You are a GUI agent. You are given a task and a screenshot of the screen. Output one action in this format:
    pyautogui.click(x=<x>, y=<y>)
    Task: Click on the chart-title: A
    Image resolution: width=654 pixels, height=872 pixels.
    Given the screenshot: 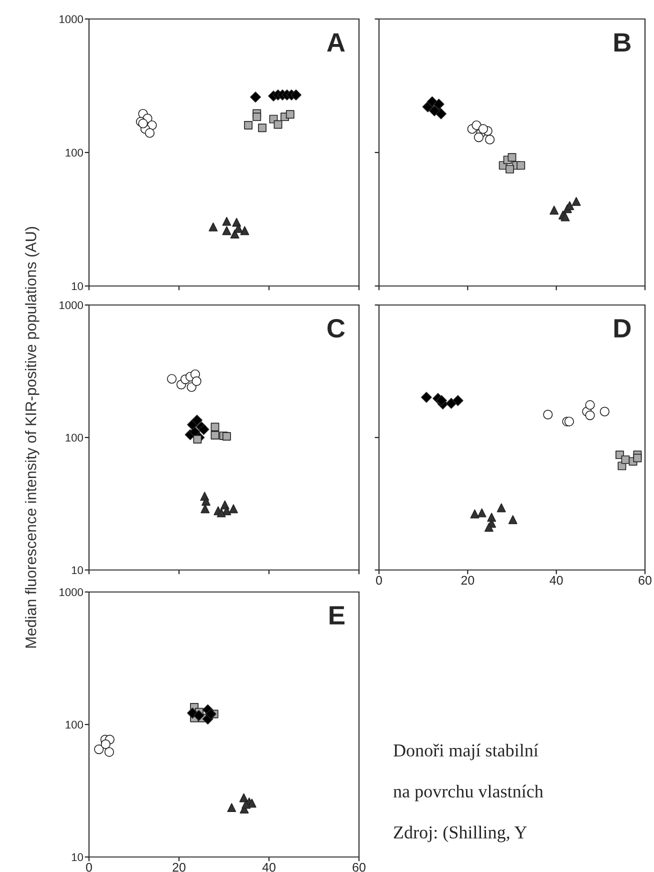 What is the action you would take?
    pyautogui.click(x=336, y=42)
    